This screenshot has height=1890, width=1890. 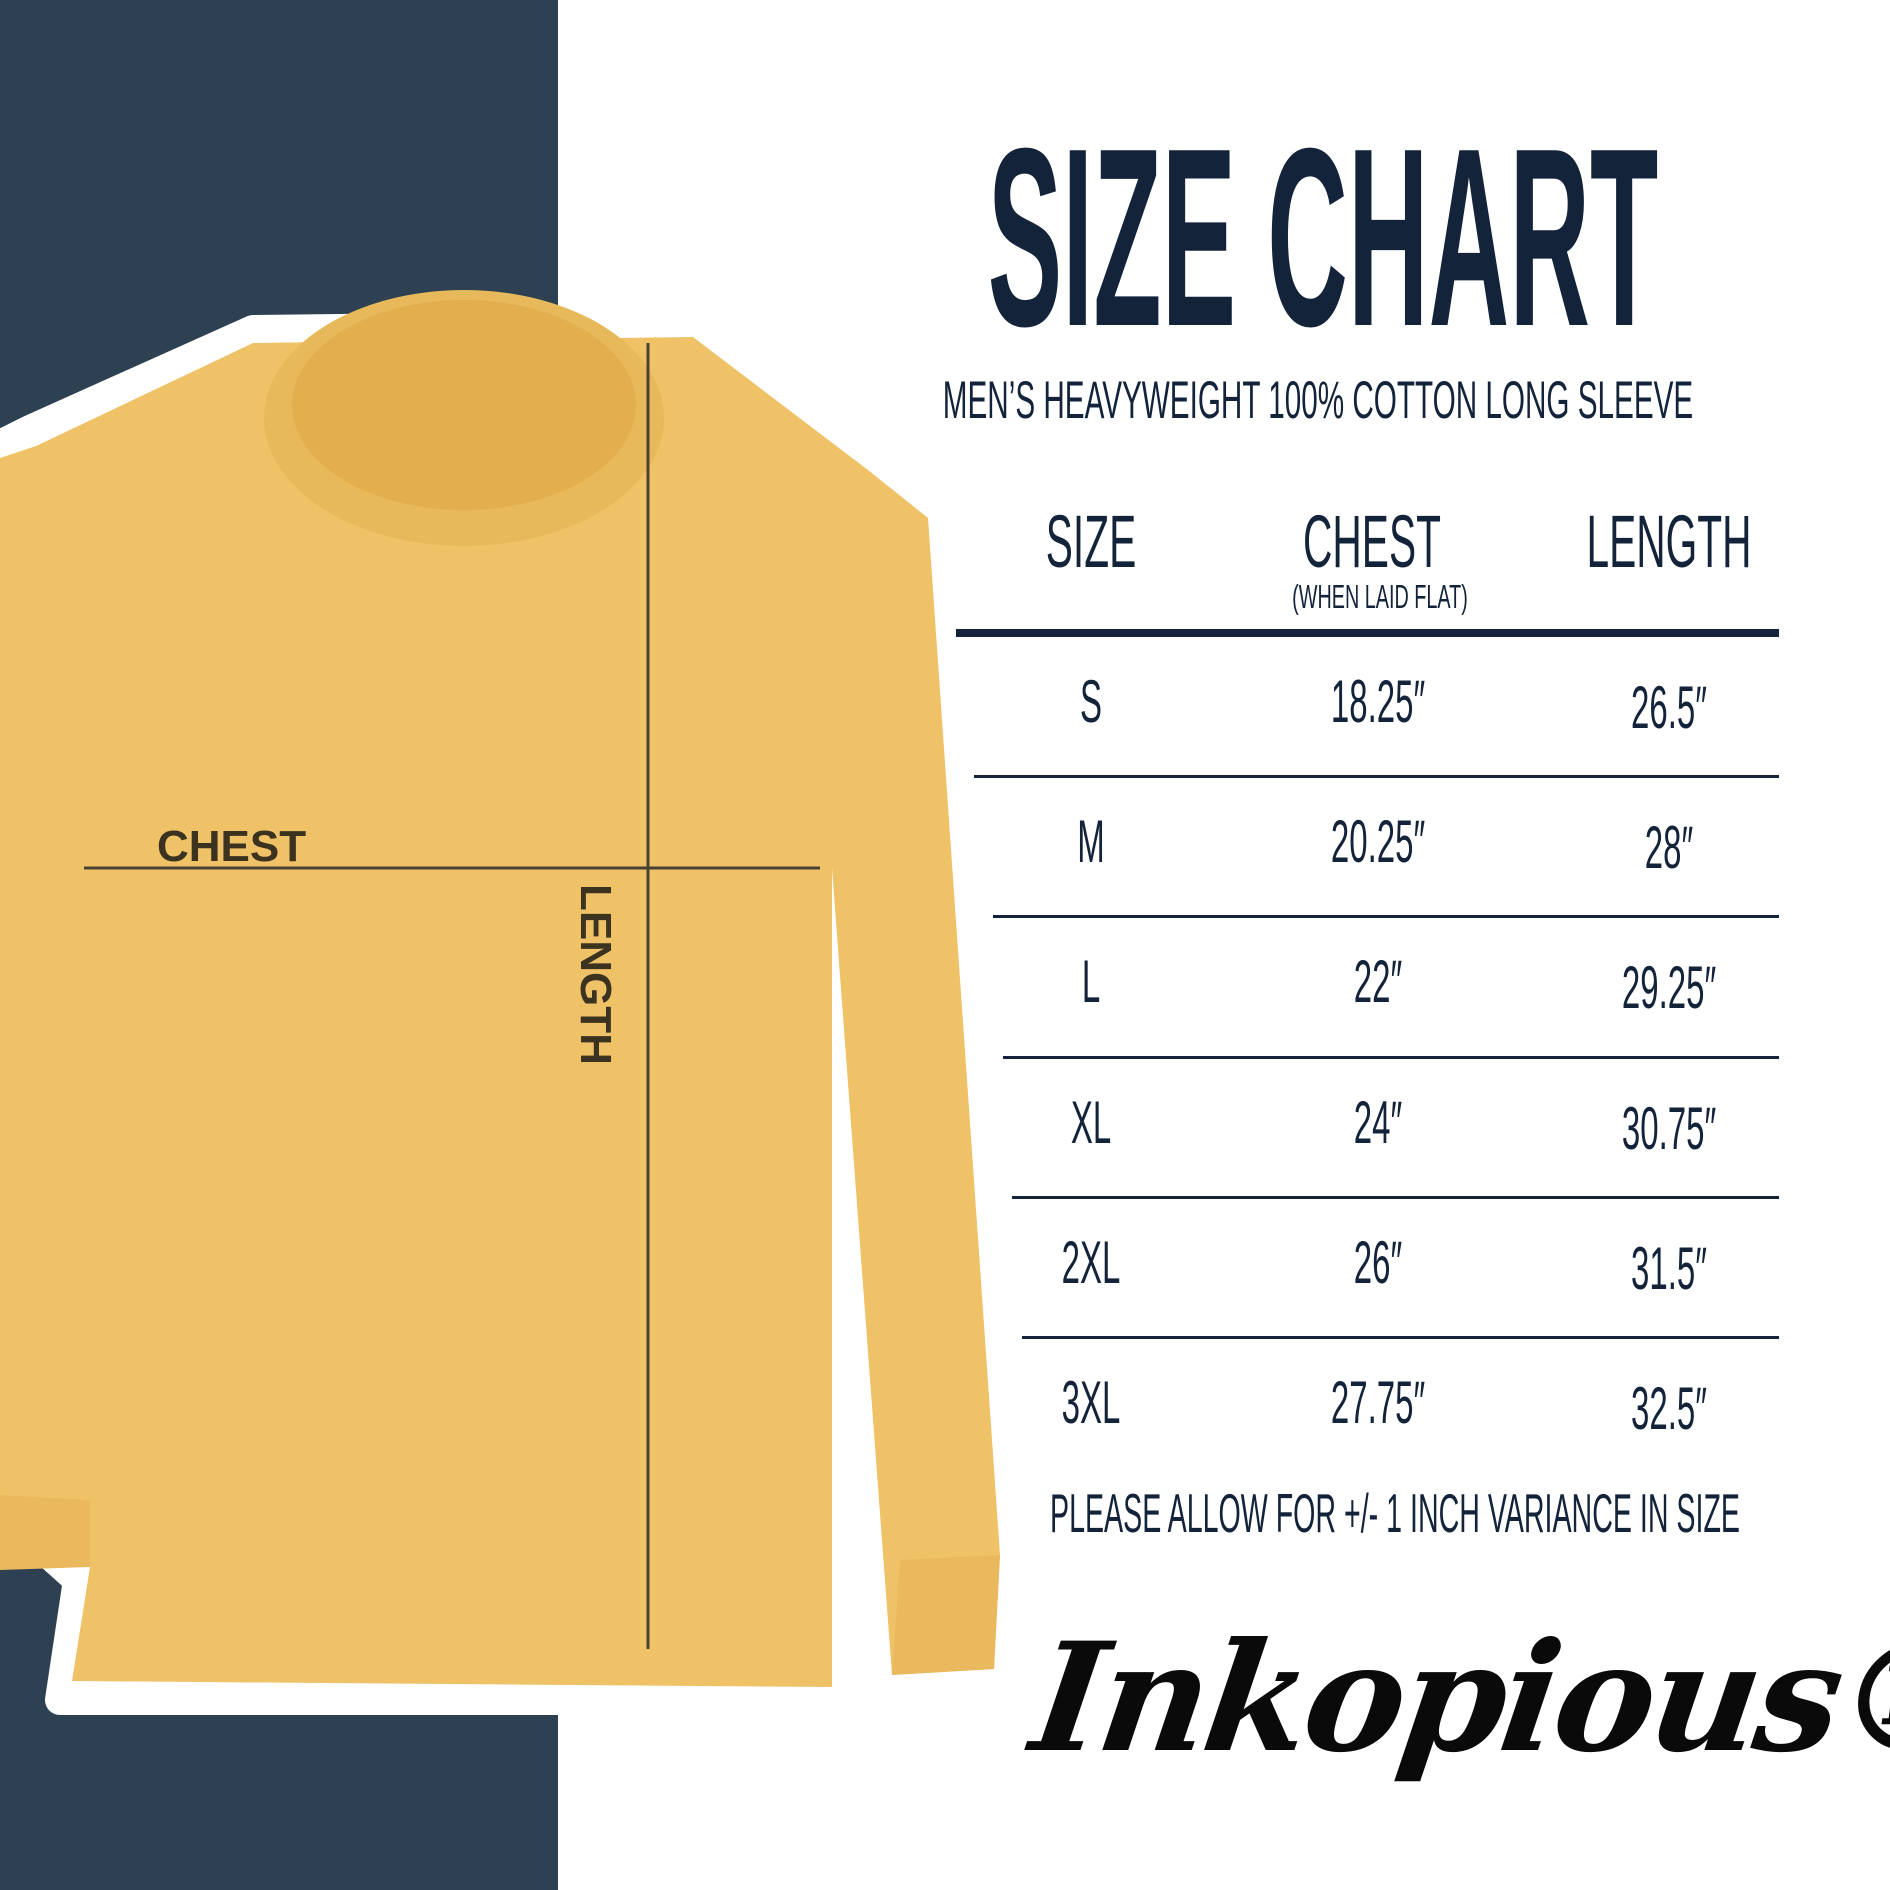 What do you see at coordinates (232, 846) in the screenshot?
I see `chest-diagram-label: CHEST` at bounding box center [232, 846].